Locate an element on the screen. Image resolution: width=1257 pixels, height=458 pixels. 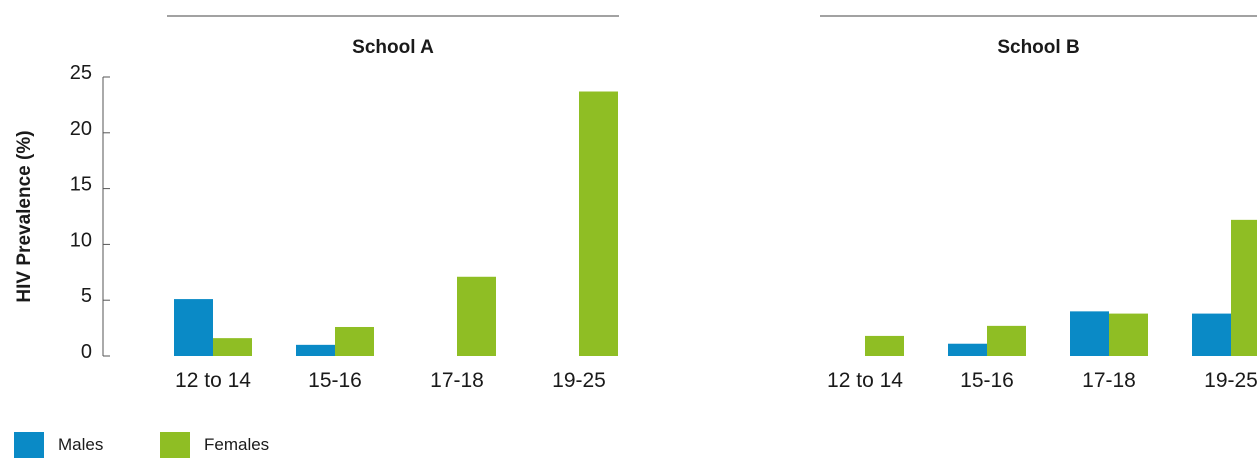
legend-swatch-males is located at coordinates (29, 445).